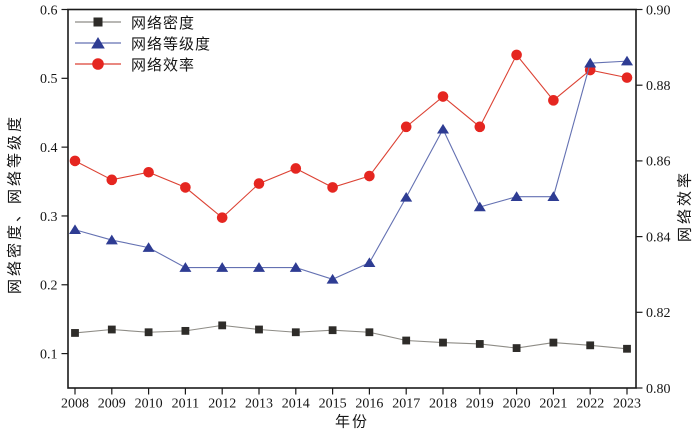 The width and height of the screenshot is (700, 434). Describe the element at coordinates (49, 217) in the screenshot. I see `svg-text: 0.3` at that location.